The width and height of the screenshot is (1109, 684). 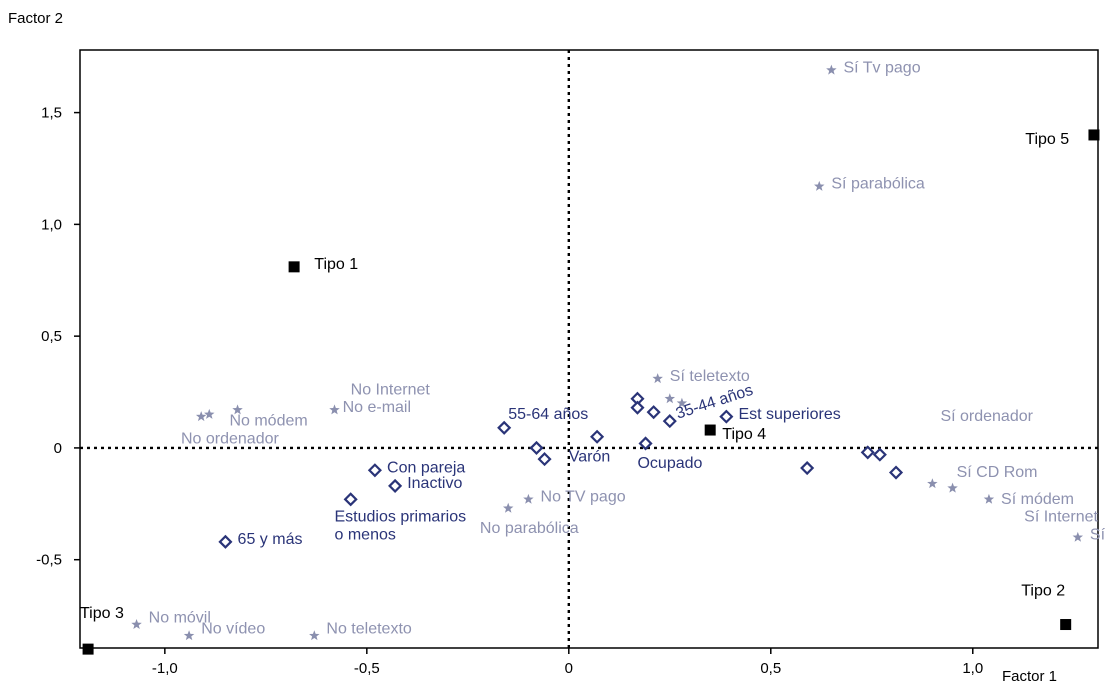 What do you see at coordinates (877, 184) in the screenshot?
I see `point-label: Sí parabólica` at bounding box center [877, 184].